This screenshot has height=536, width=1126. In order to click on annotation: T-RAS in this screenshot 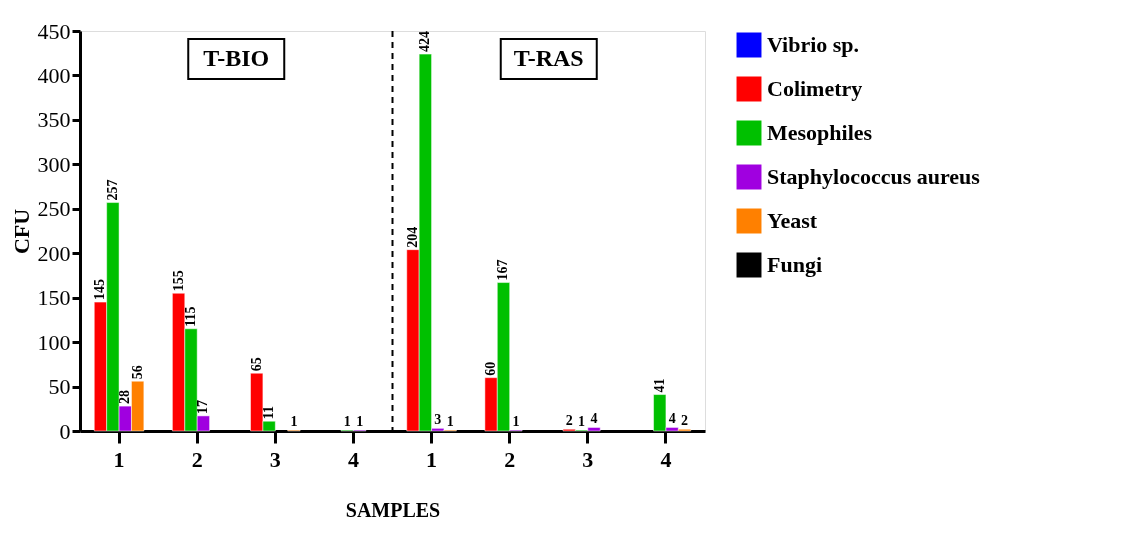, I will do `click(548, 58)`.